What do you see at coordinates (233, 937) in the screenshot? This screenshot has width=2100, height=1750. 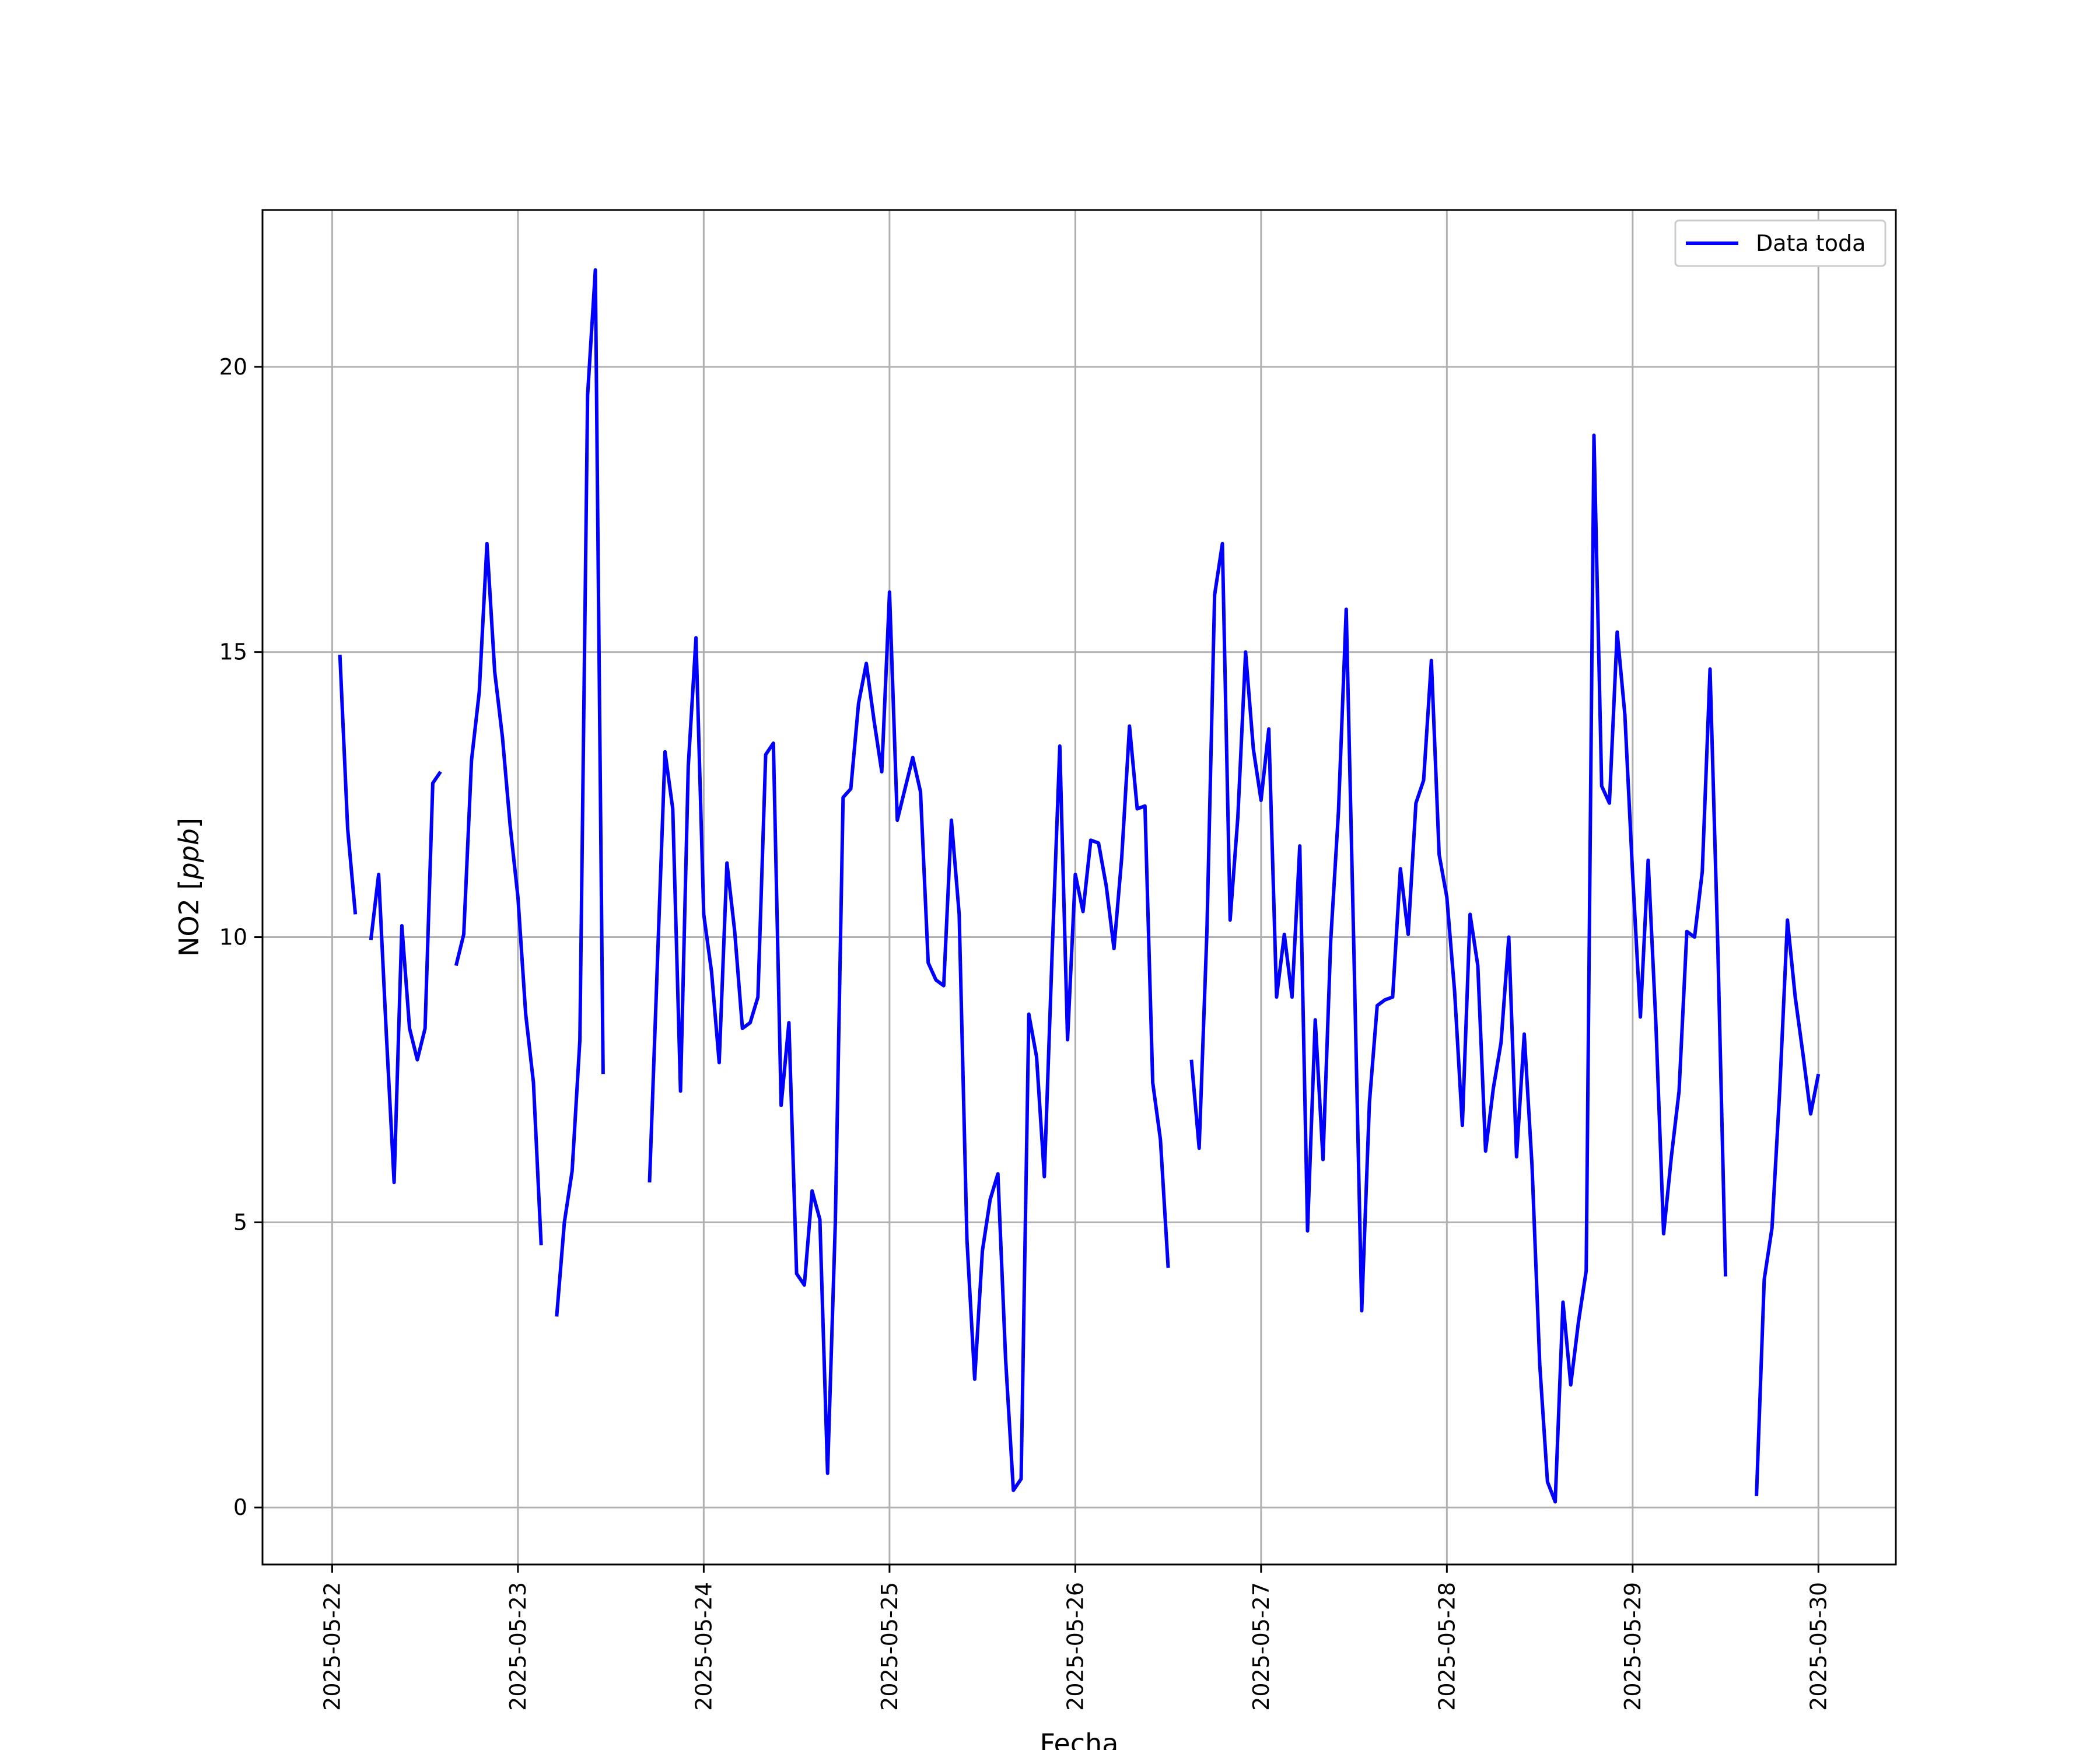 I see `y-tick-label: 10` at bounding box center [233, 937].